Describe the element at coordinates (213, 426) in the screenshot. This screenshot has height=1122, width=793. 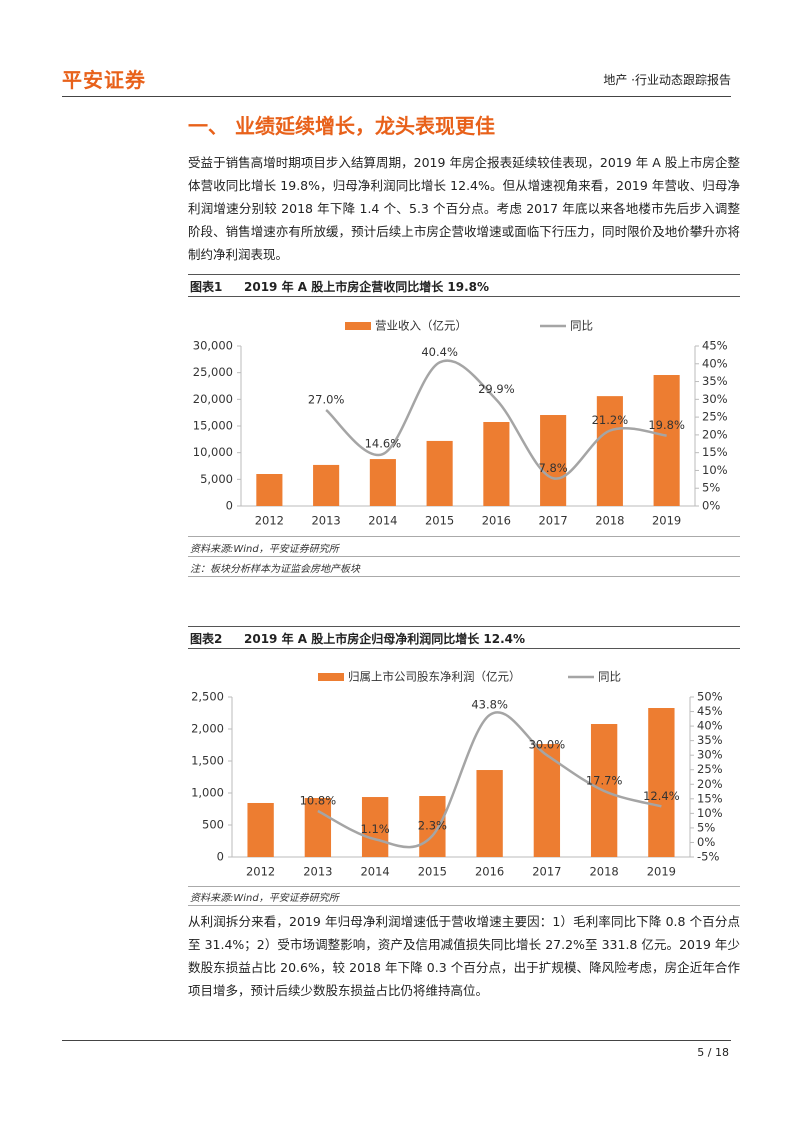
I see `y-tick-label: 15,000` at that location.